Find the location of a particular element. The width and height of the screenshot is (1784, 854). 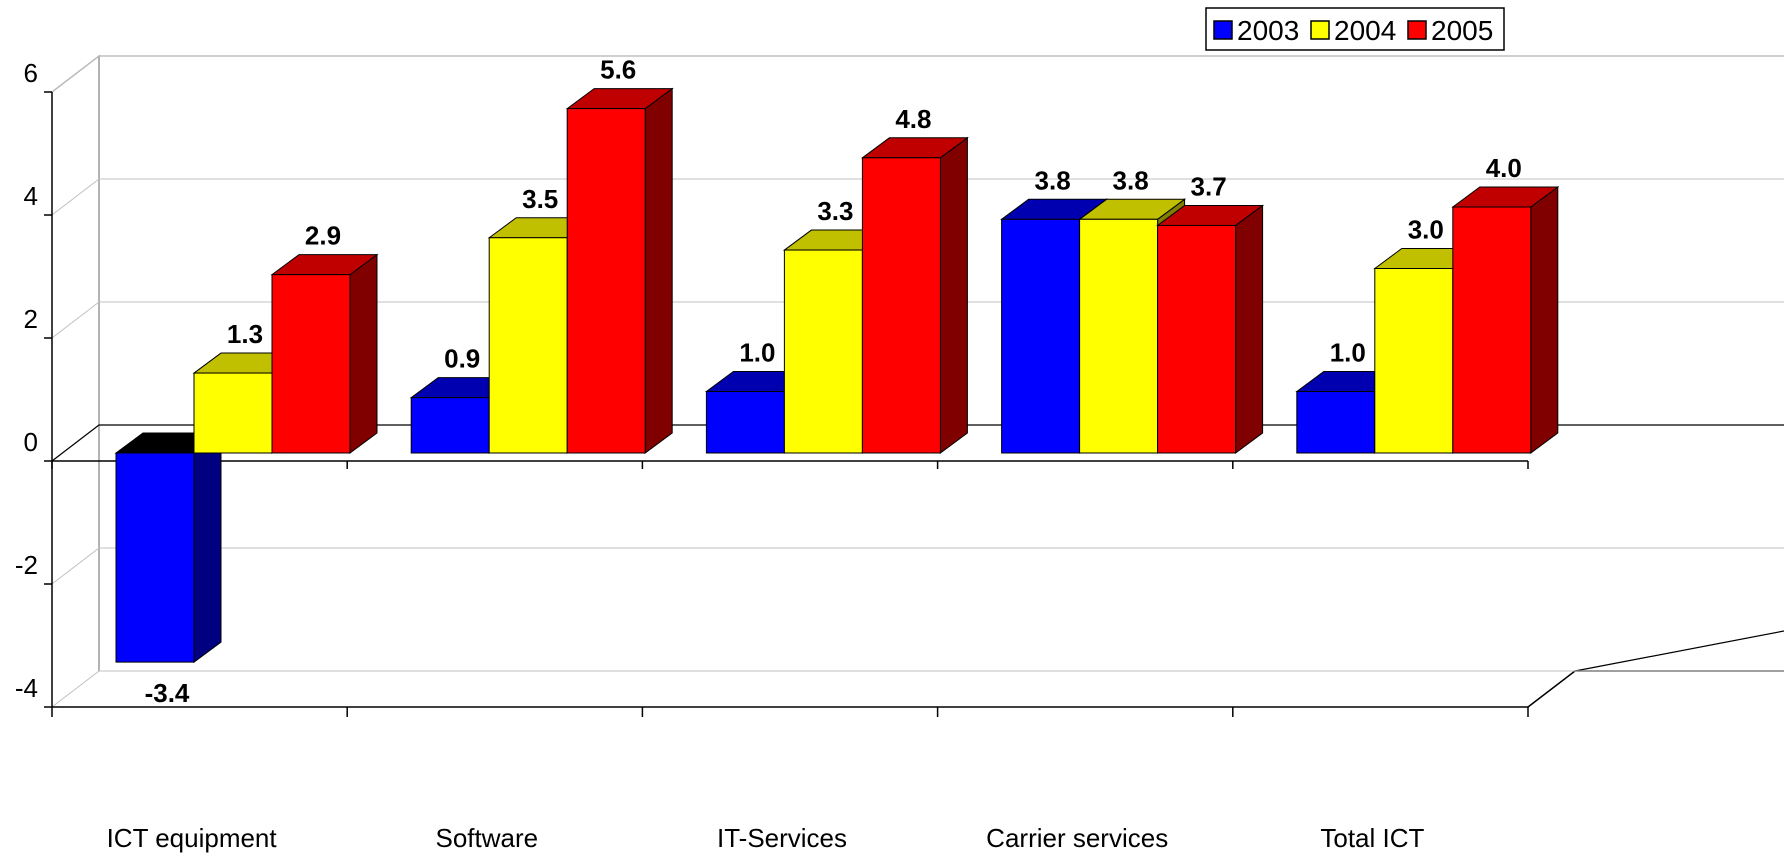

legend-swatch-2005 is located at coordinates (1417, 30).